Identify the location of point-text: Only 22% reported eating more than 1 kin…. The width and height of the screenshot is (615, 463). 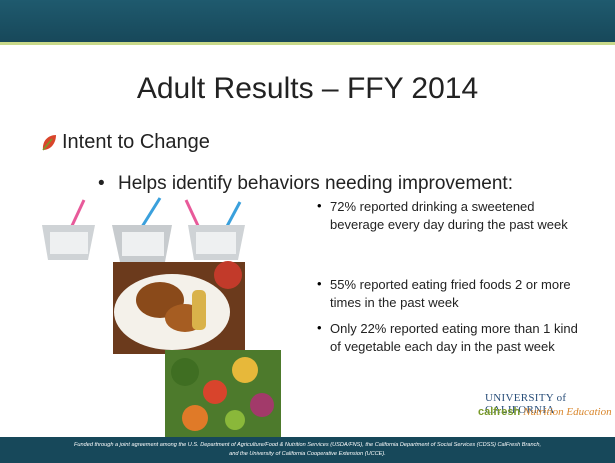
(454, 337).